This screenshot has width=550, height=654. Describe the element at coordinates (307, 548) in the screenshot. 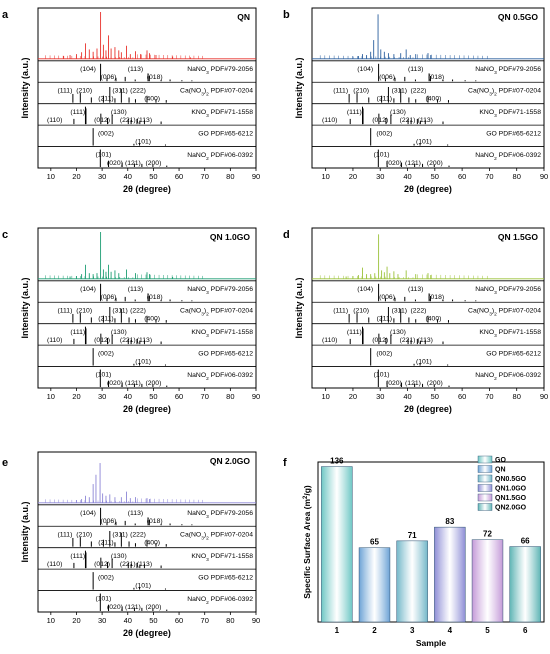

I see `y-axis-label-part: Specific Surface Area (m` at that location.